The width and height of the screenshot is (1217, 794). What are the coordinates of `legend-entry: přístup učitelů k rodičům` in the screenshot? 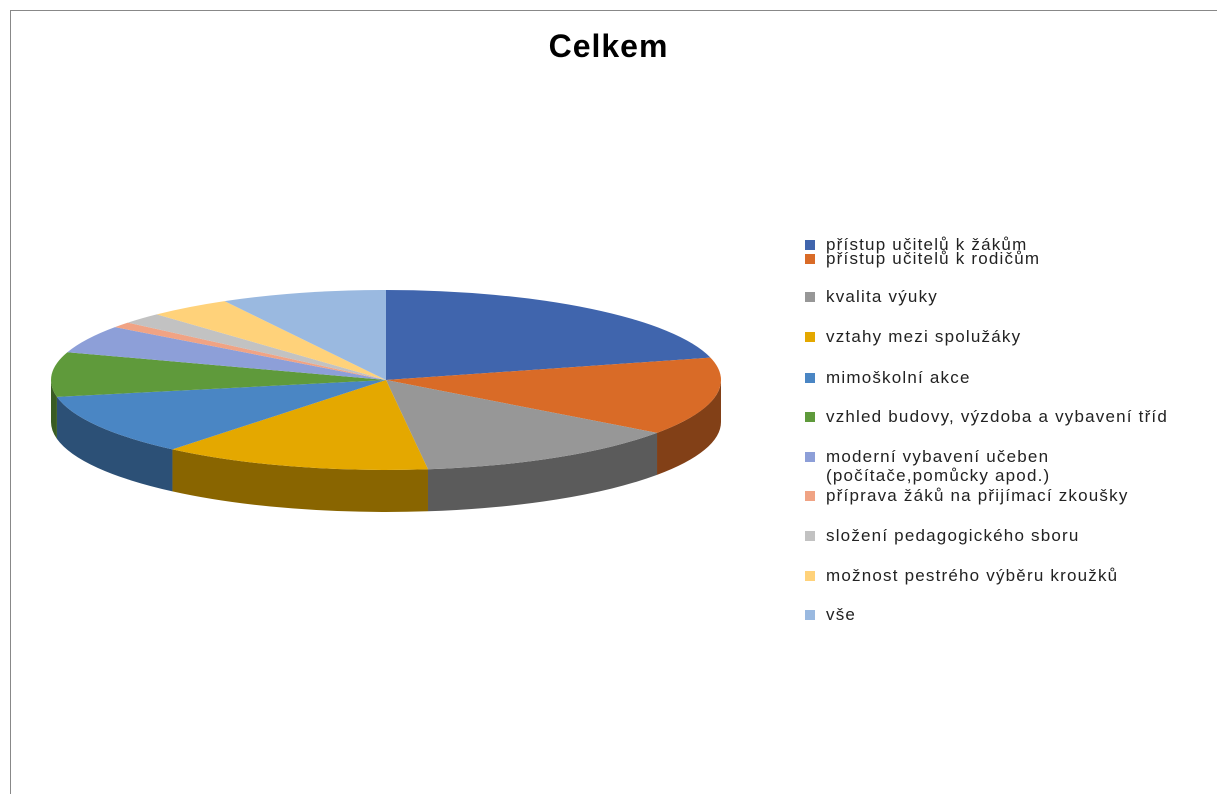 It's located at (1000, 258).